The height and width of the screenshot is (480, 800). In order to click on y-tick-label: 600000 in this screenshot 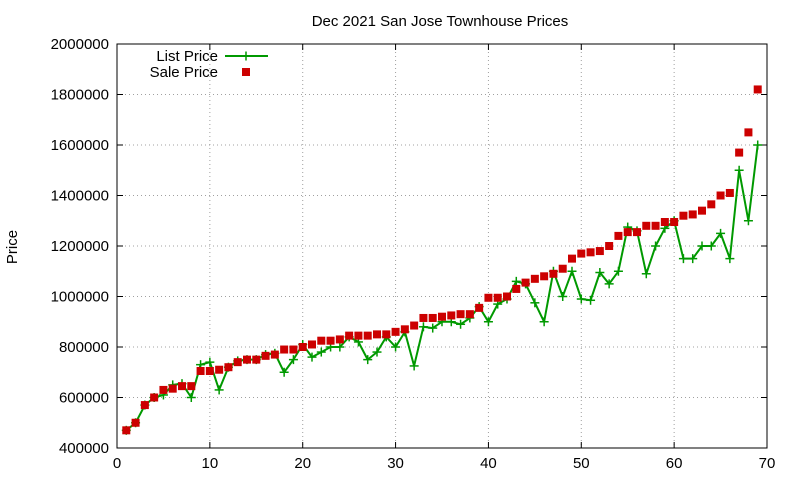, I will do `click(84, 398)`.